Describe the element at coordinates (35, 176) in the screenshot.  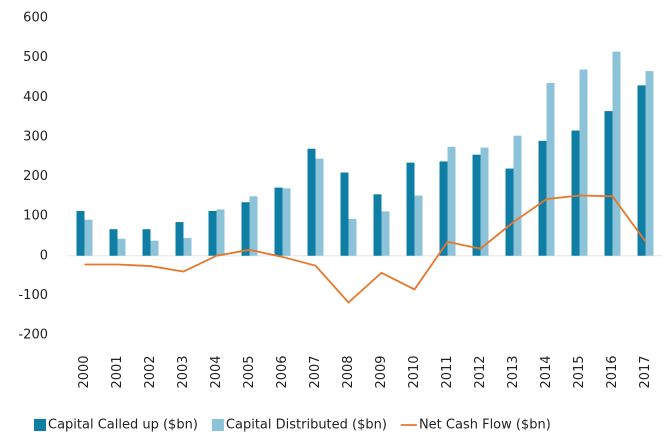
I see `y-tick-label: 200` at that location.